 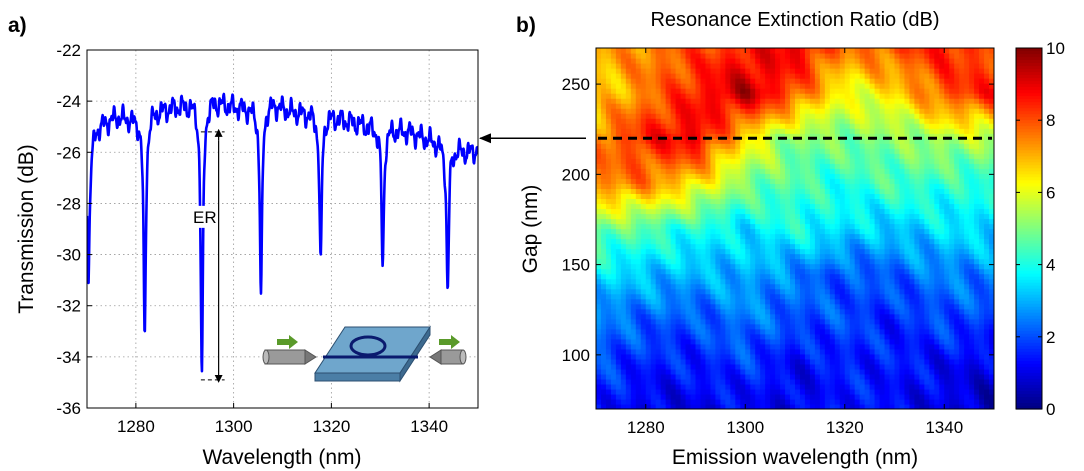 I want to click on chart-b-title: Resonance Extinction Ratio (dB), so click(x=794, y=20).